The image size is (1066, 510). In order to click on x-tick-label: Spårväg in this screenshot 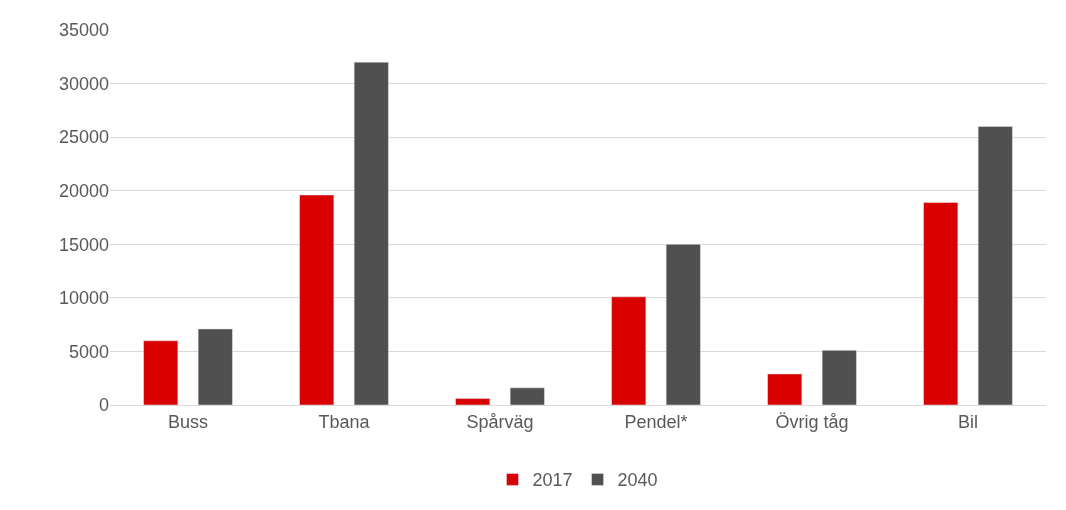, I will do `click(500, 421)`.